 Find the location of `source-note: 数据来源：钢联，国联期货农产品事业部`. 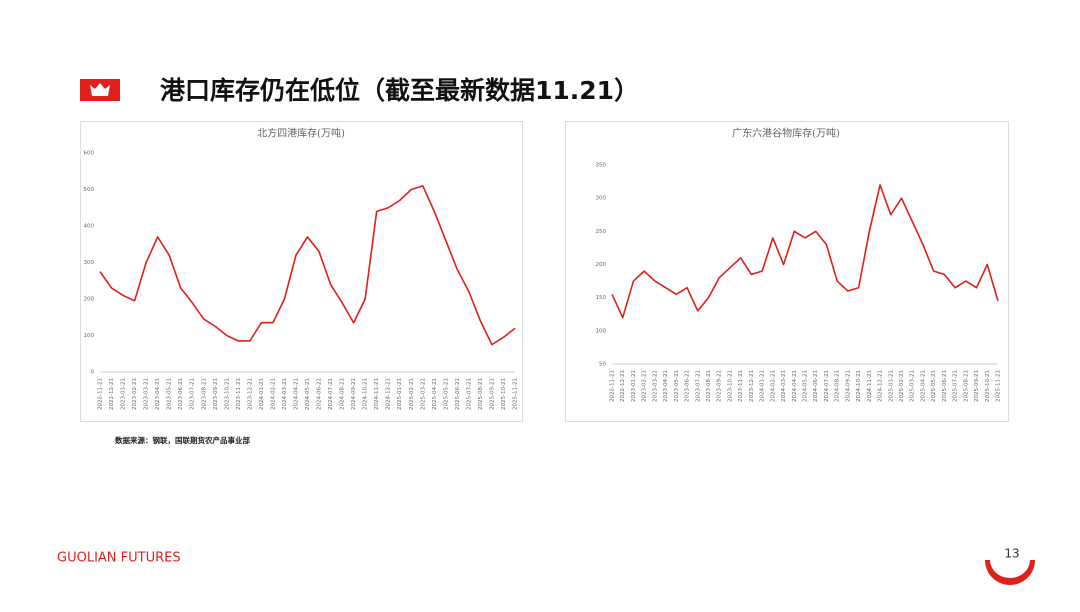

source-note: 数据来源：钢联，国联期货农产品事业部 is located at coordinates (182, 440).